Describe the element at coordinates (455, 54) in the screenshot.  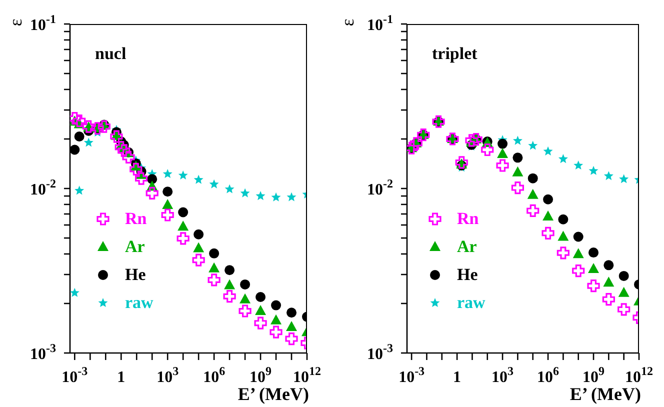
I see `text: triplet` at that location.